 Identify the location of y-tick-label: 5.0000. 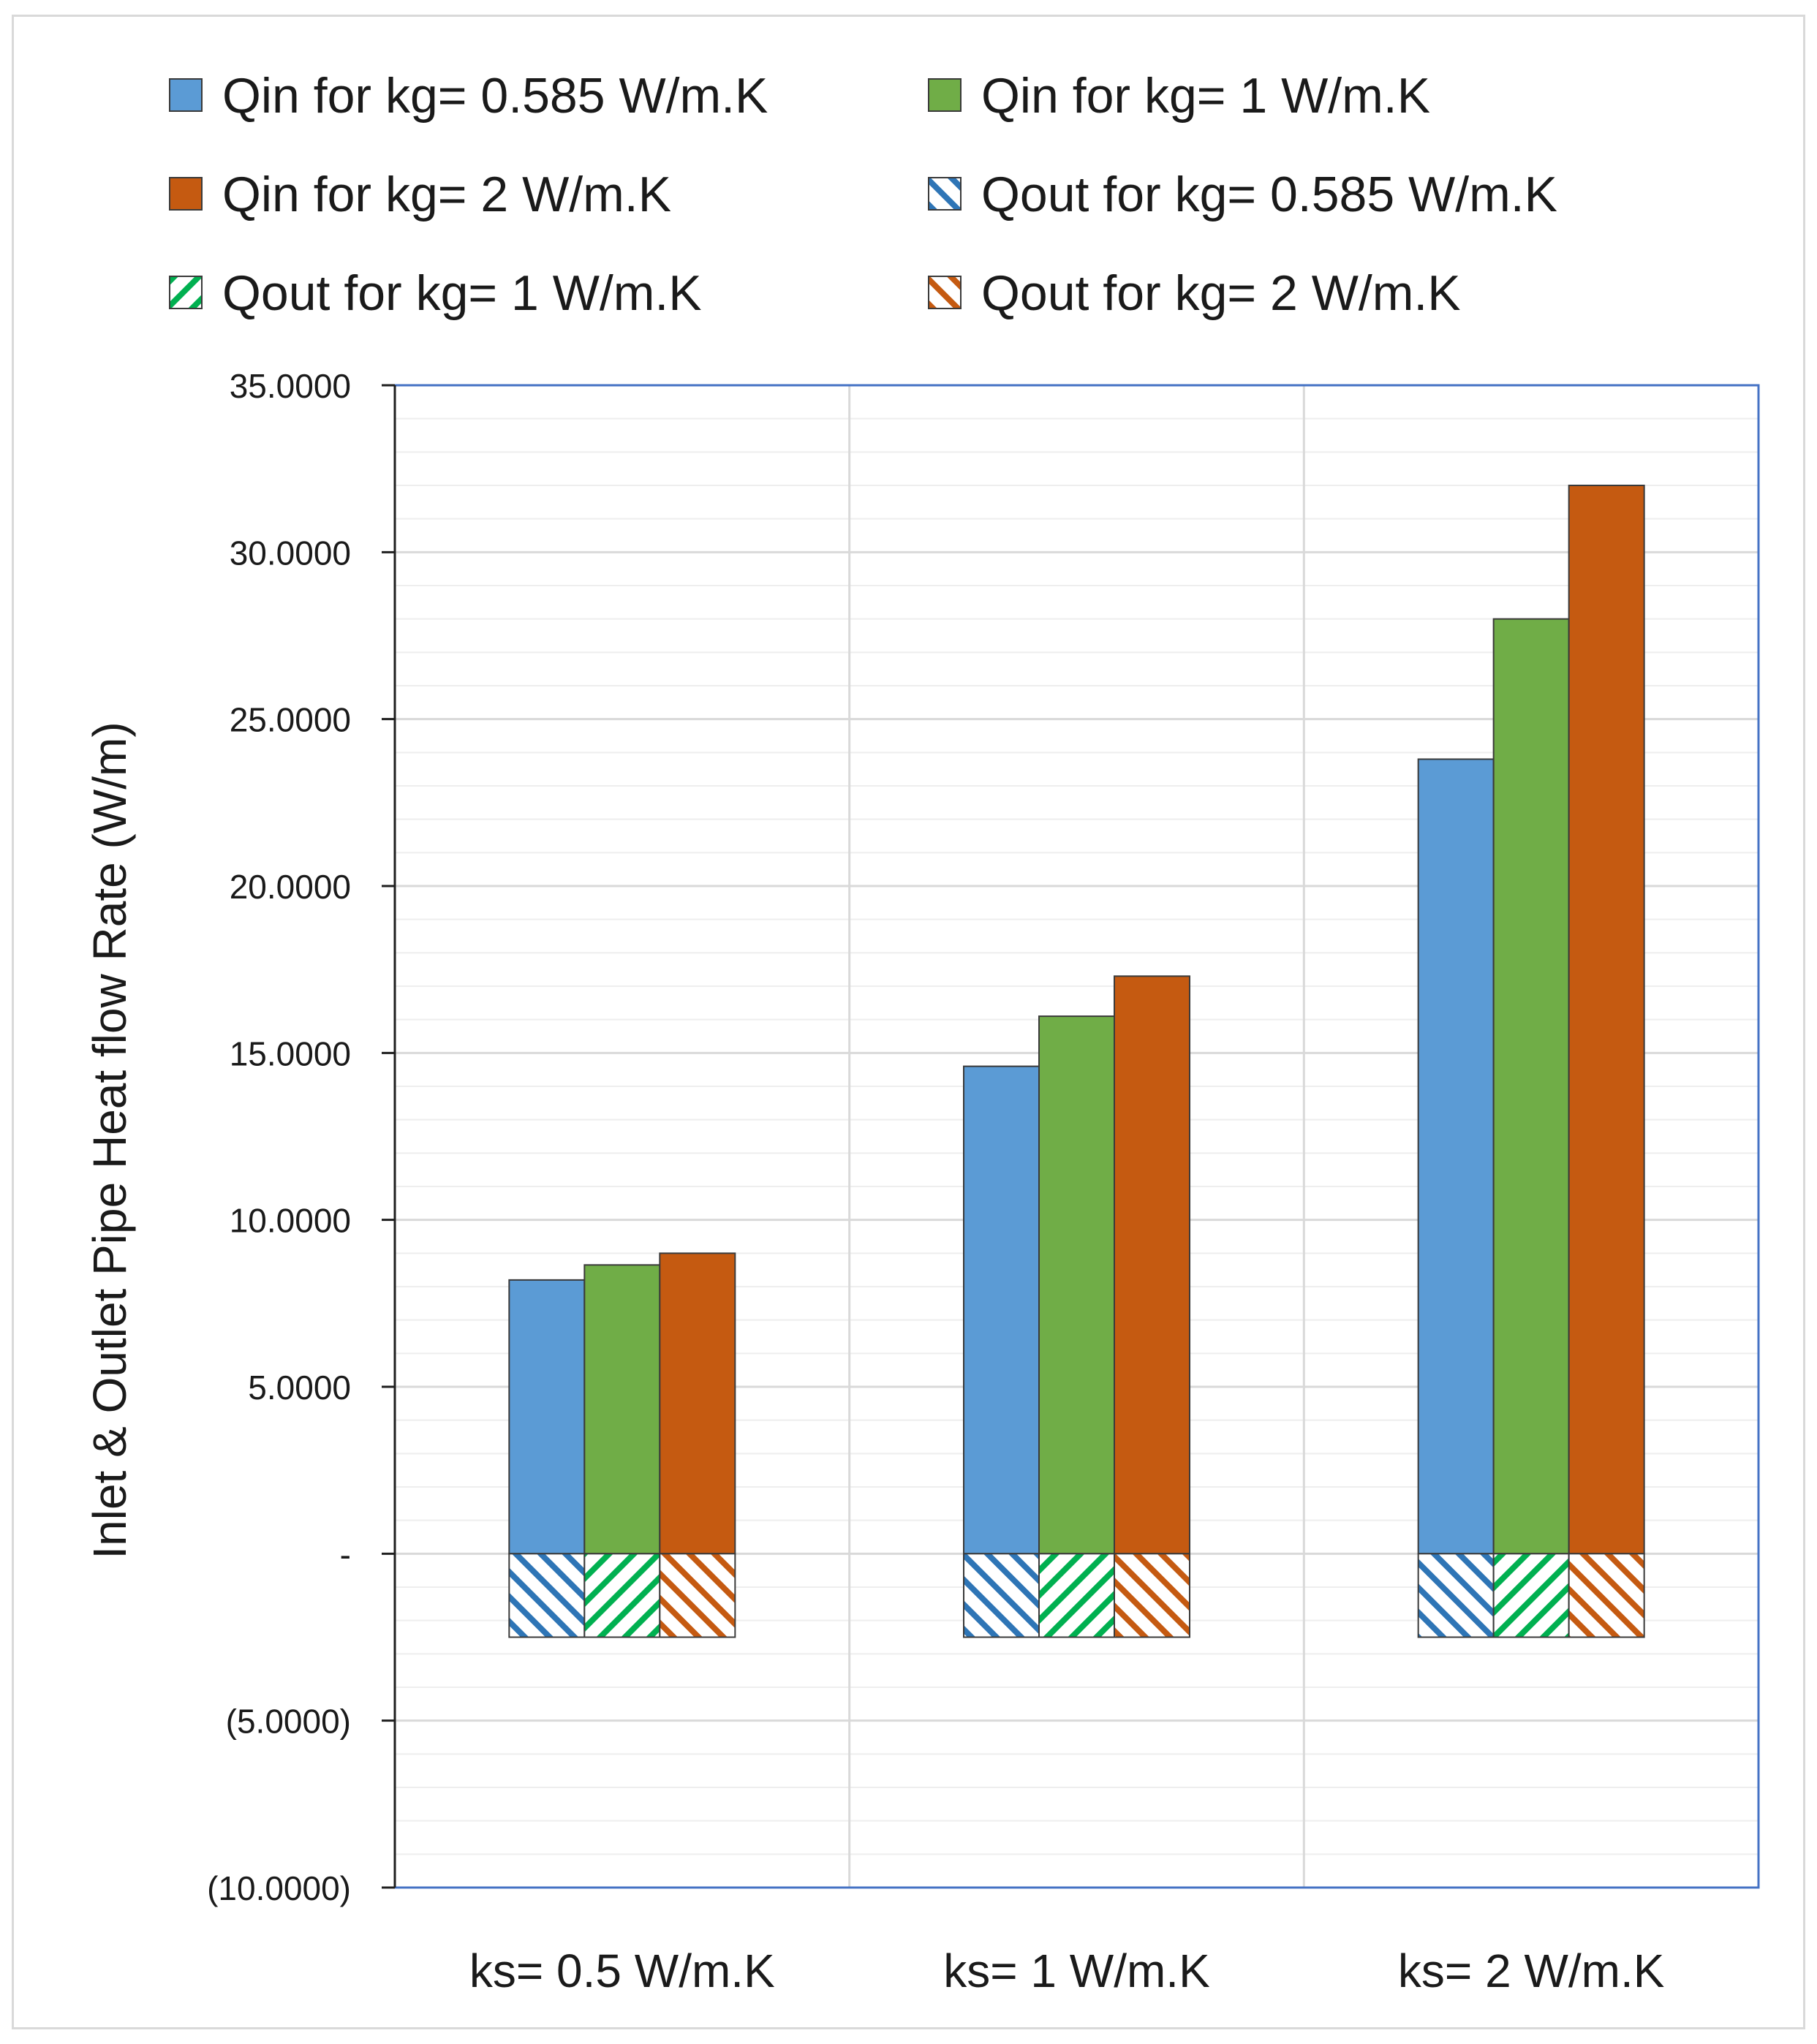
(299, 1388).